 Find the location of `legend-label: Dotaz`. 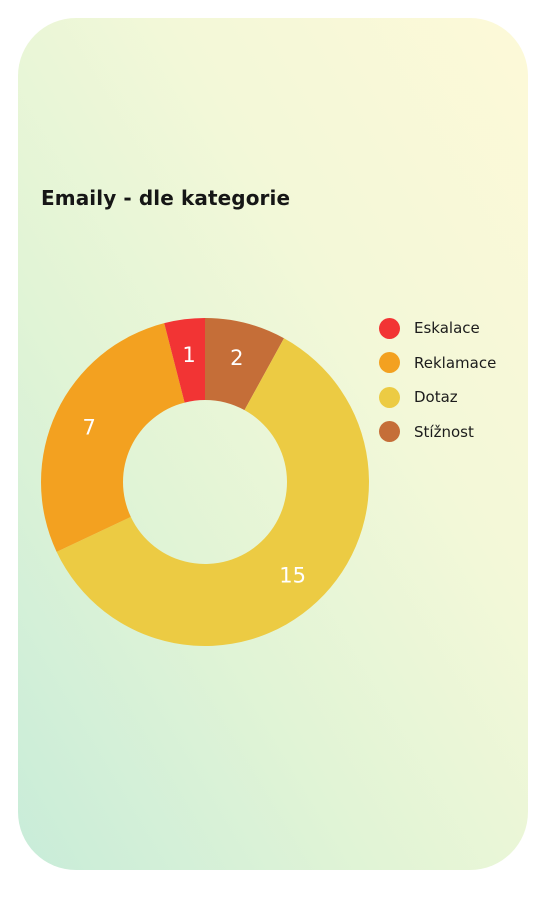

legend-label: Dotaz is located at coordinates (436, 397).